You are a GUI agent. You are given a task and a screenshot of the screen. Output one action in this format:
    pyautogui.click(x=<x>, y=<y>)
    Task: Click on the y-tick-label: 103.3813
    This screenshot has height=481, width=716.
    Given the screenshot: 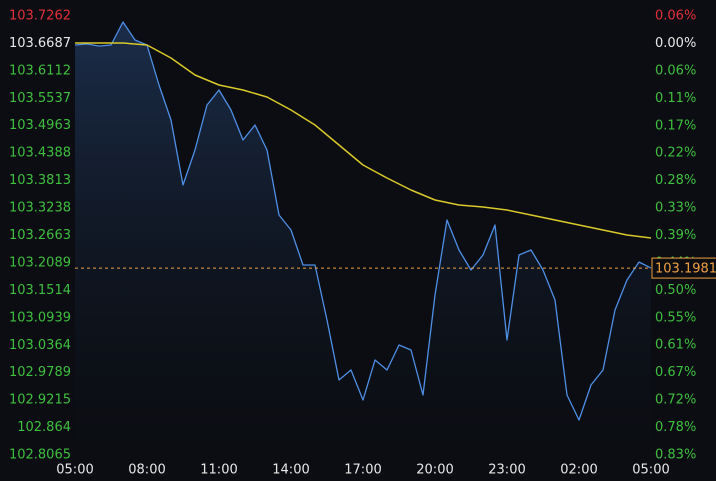 What is the action you would take?
    pyautogui.click(x=40, y=180)
    